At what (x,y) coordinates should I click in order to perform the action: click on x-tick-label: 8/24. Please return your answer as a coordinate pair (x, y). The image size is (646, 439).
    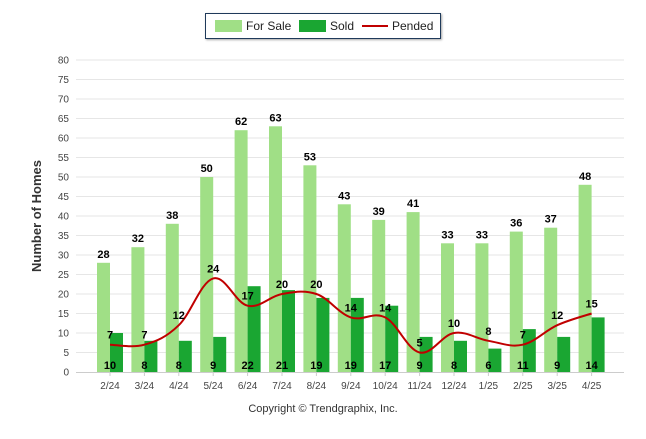
    Looking at the image, I should click on (317, 386).